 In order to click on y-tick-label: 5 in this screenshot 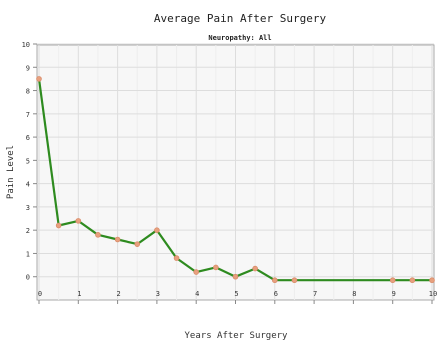, I will do `click(28, 161)`.